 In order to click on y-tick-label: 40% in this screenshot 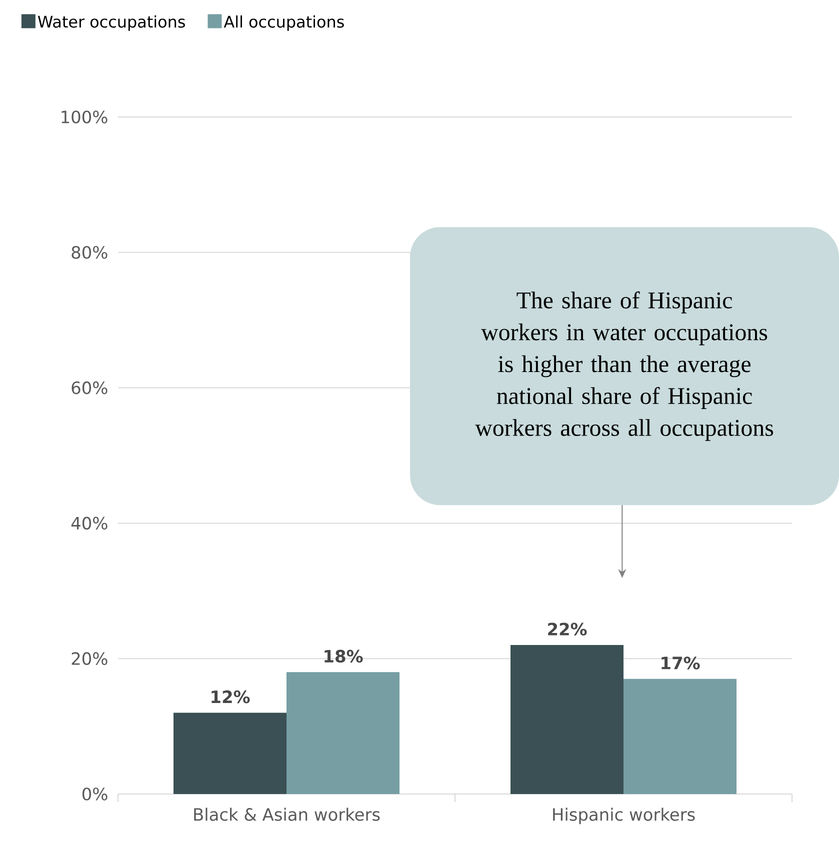, I will do `click(89, 523)`.